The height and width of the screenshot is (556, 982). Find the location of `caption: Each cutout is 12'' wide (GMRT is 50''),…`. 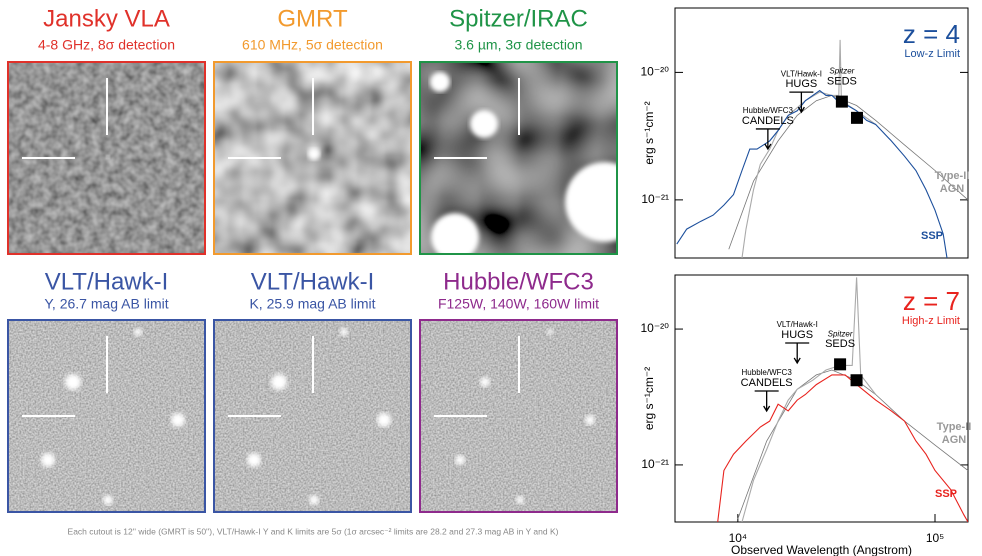

caption: Each cutout is 12'' wide (GMRT is 50''),… is located at coordinates (313, 531).